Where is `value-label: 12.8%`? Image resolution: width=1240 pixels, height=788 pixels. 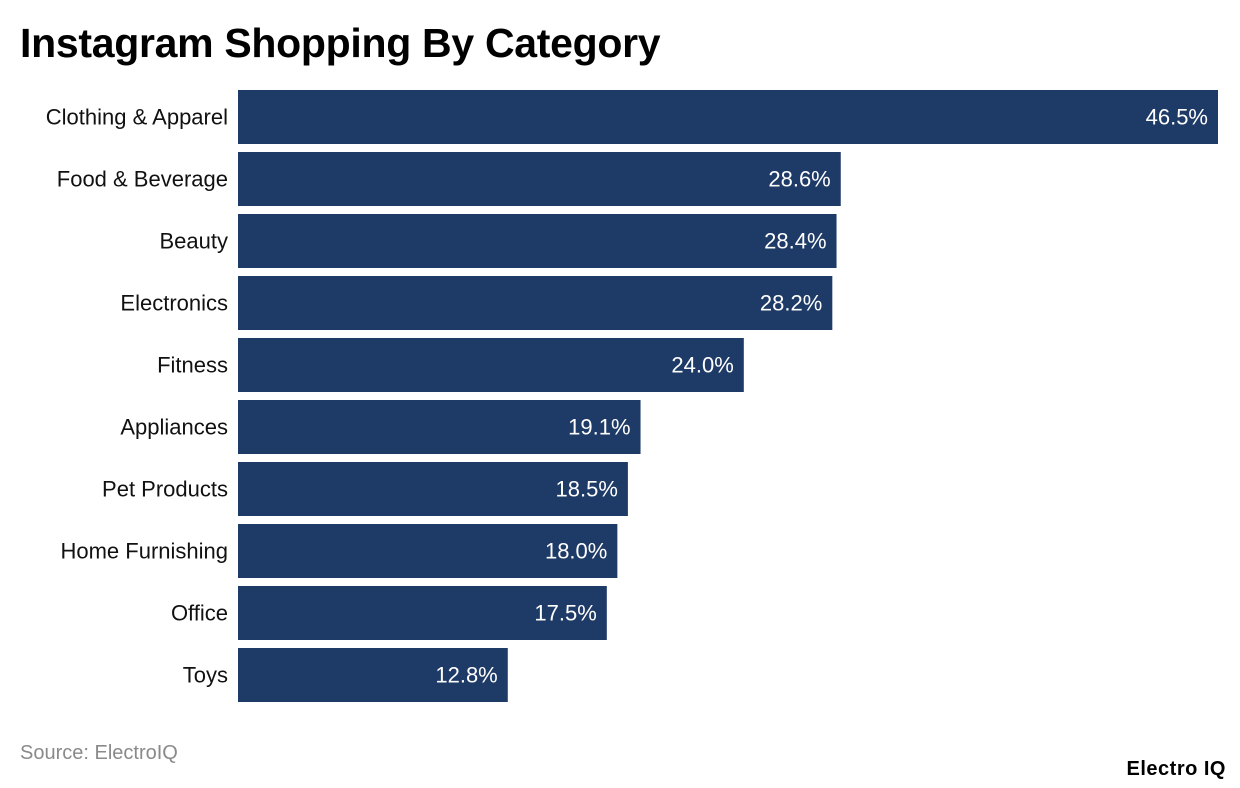
value-label: 12.8% is located at coordinates (466, 675).